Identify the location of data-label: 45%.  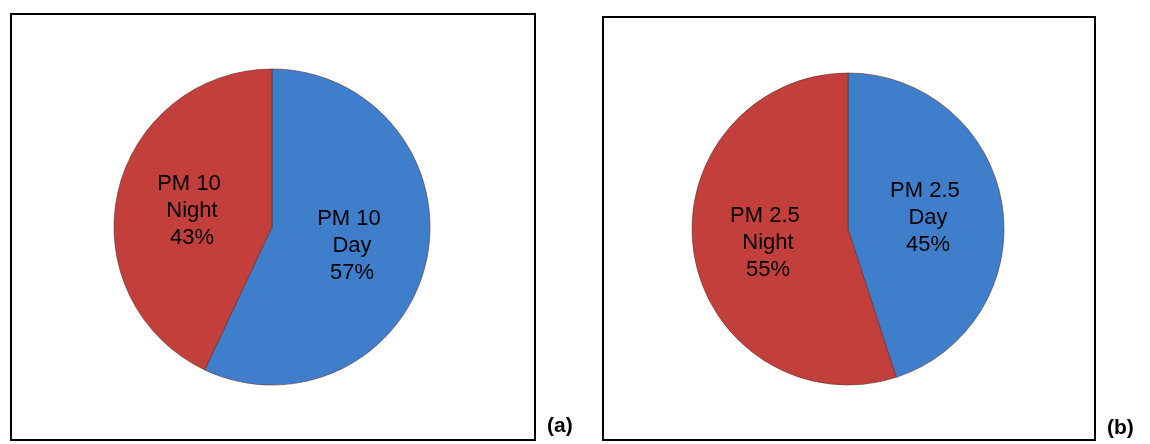
(928, 243).